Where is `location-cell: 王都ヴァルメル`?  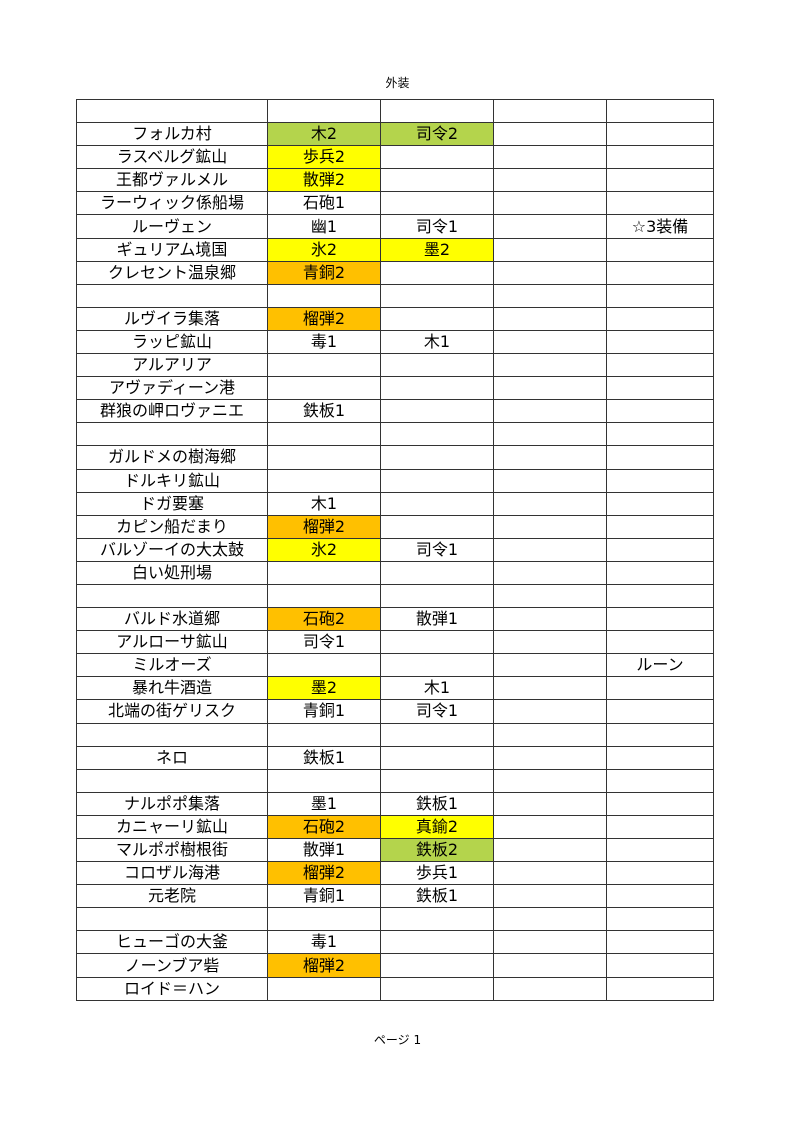
location-cell: 王都ヴァルメル is located at coordinates (172, 180).